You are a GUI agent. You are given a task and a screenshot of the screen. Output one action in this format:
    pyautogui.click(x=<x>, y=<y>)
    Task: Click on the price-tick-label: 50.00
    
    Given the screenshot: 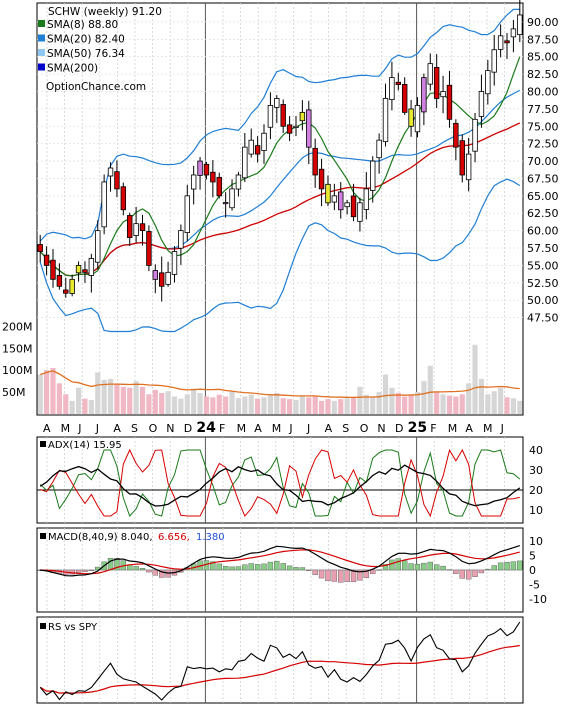 What is the action you would take?
    pyautogui.click(x=543, y=300)
    